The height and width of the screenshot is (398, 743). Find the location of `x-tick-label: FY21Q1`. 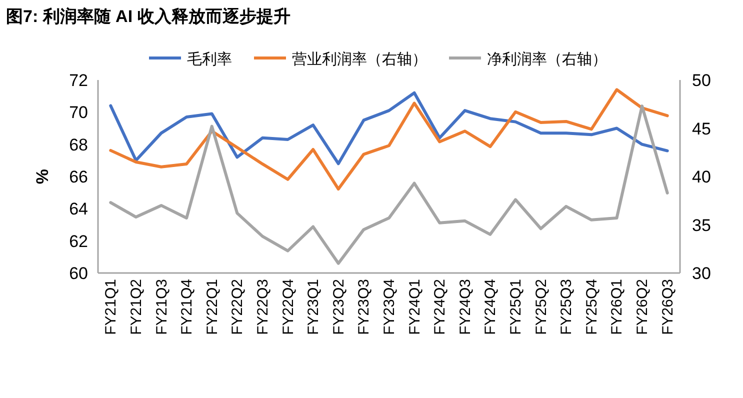

x-tick-label: FY21Q1 is located at coordinates (111, 307).